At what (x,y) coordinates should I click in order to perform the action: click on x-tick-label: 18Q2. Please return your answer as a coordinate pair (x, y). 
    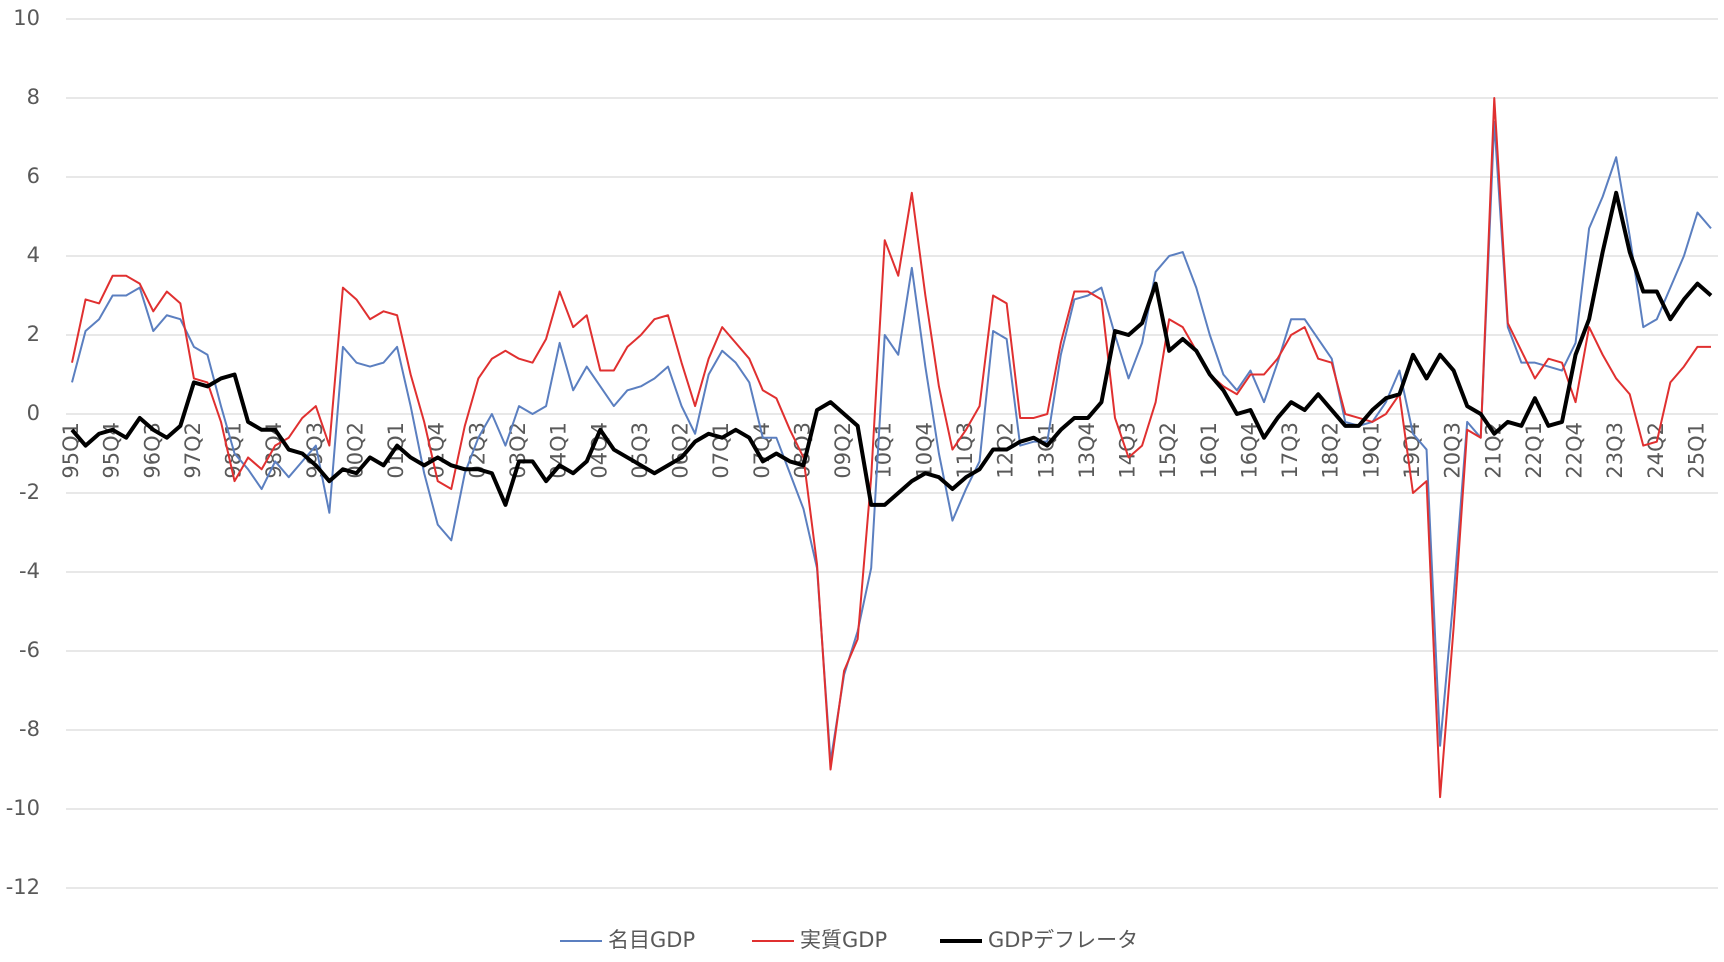
    Looking at the image, I should click on (1331, 450).